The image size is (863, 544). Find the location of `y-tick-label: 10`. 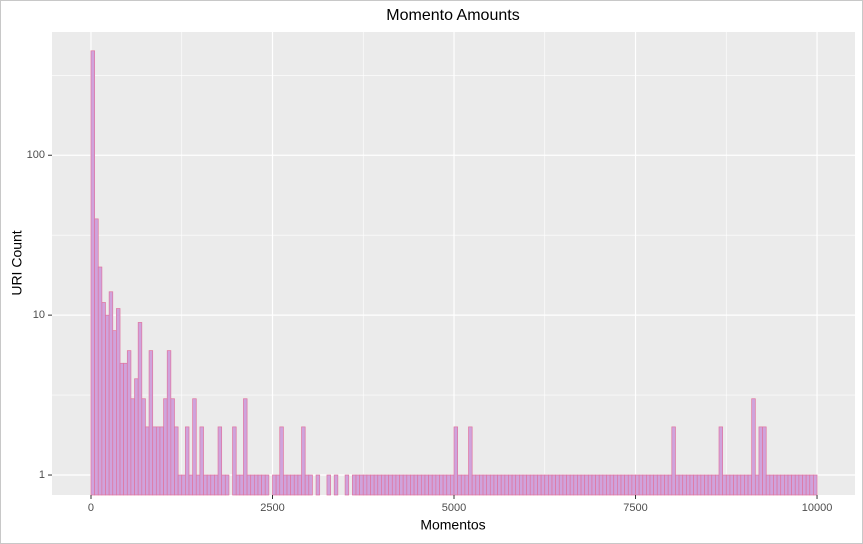

y-tick-label: 10 is located at coordinates (39, 315).